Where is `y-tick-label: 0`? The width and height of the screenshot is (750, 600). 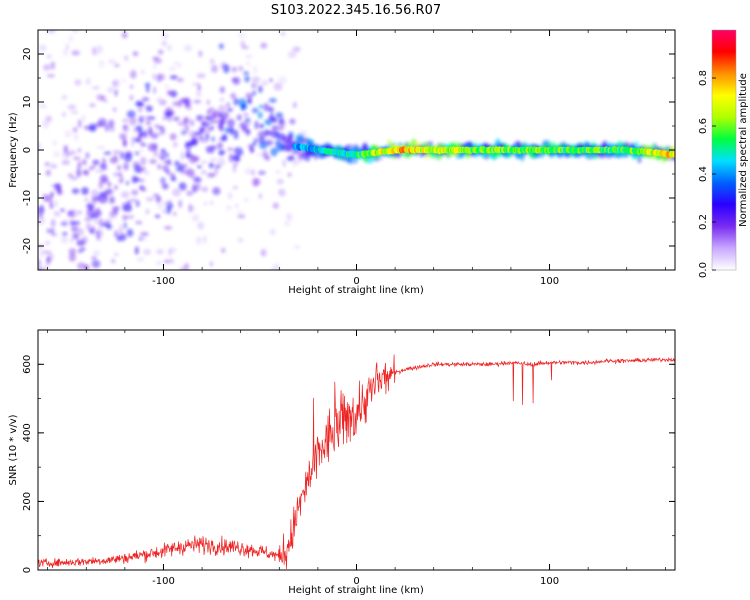
y-tick-label: 0 is located at coordinates (27, 570).